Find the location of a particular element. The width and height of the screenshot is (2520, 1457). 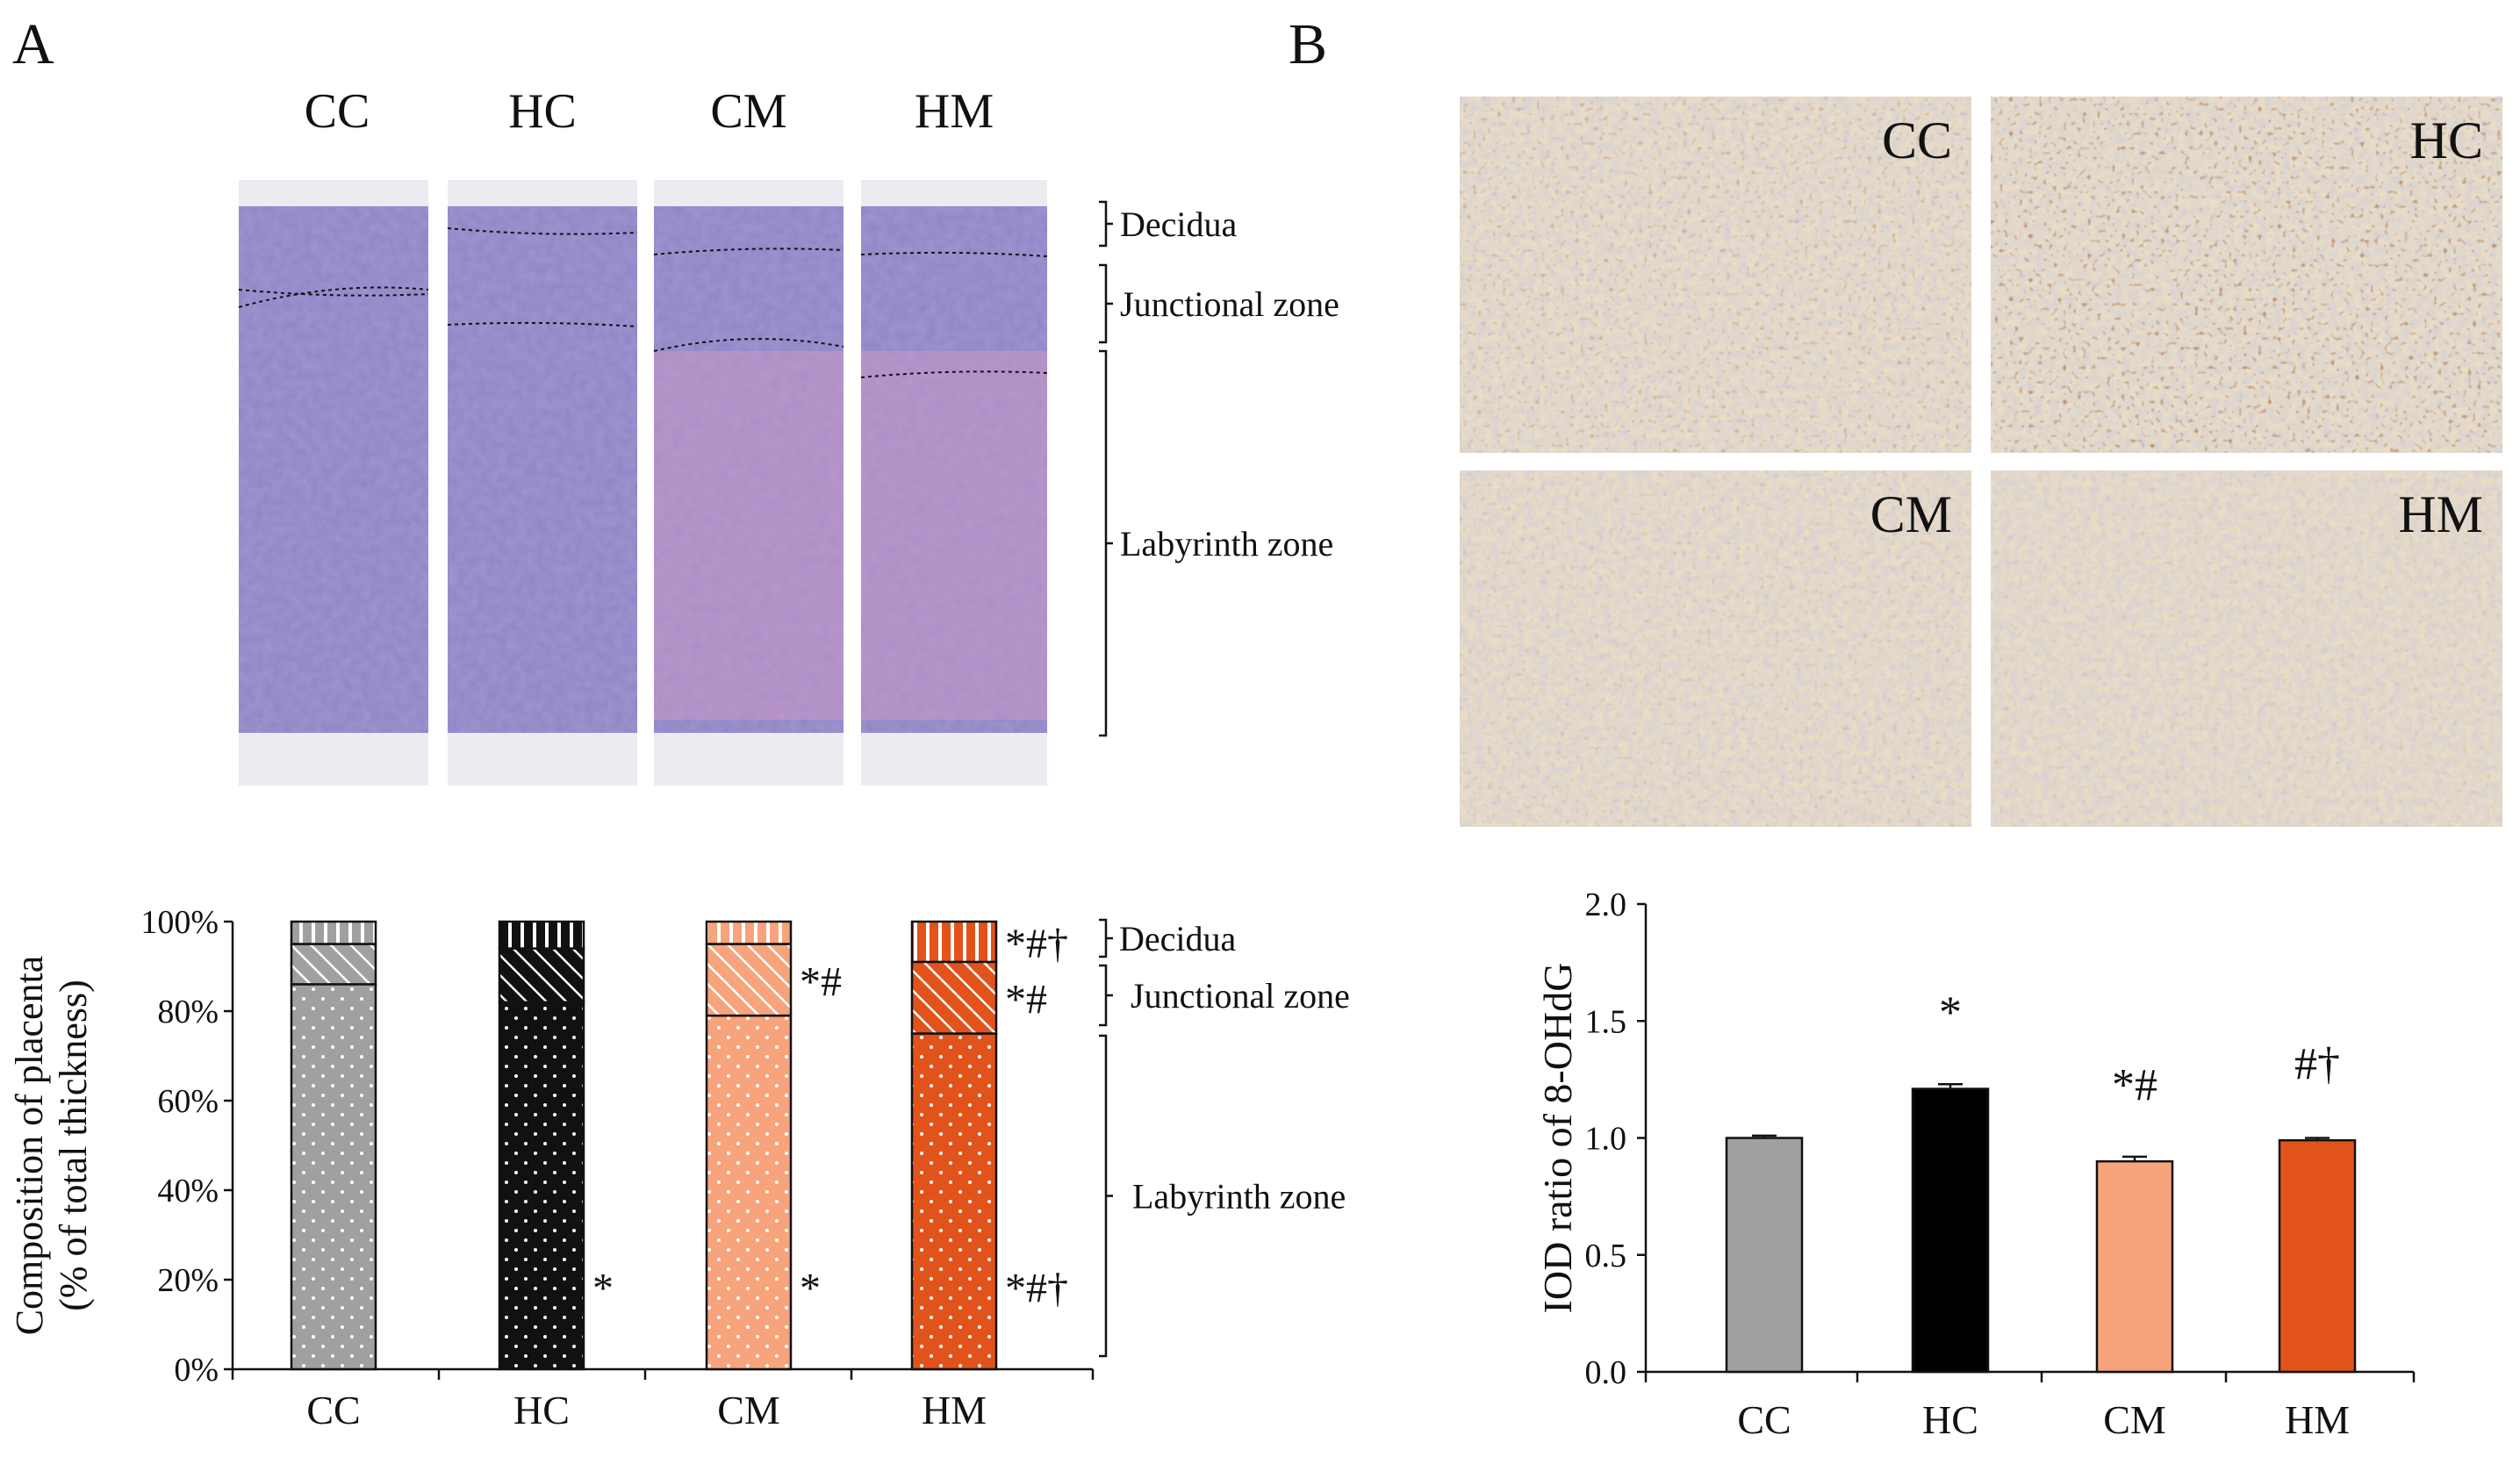

y-axis-label: Composition of placenta is located at coordinates (29, 1146).